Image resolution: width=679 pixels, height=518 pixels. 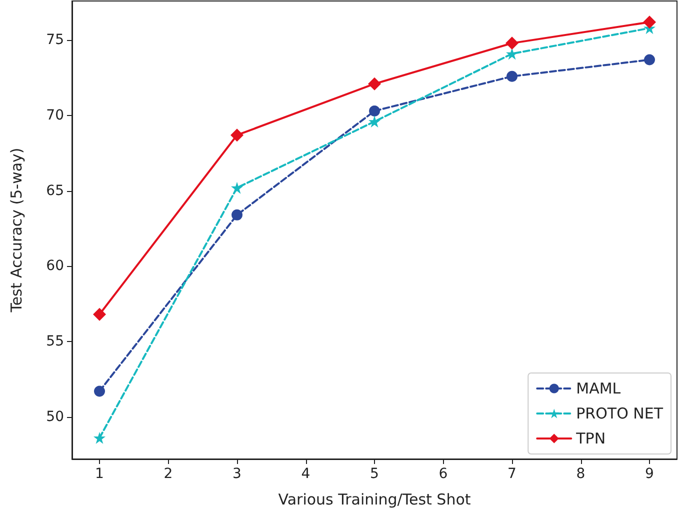 I want to click on x-tick-label: 3, so click(x=237, y=474).